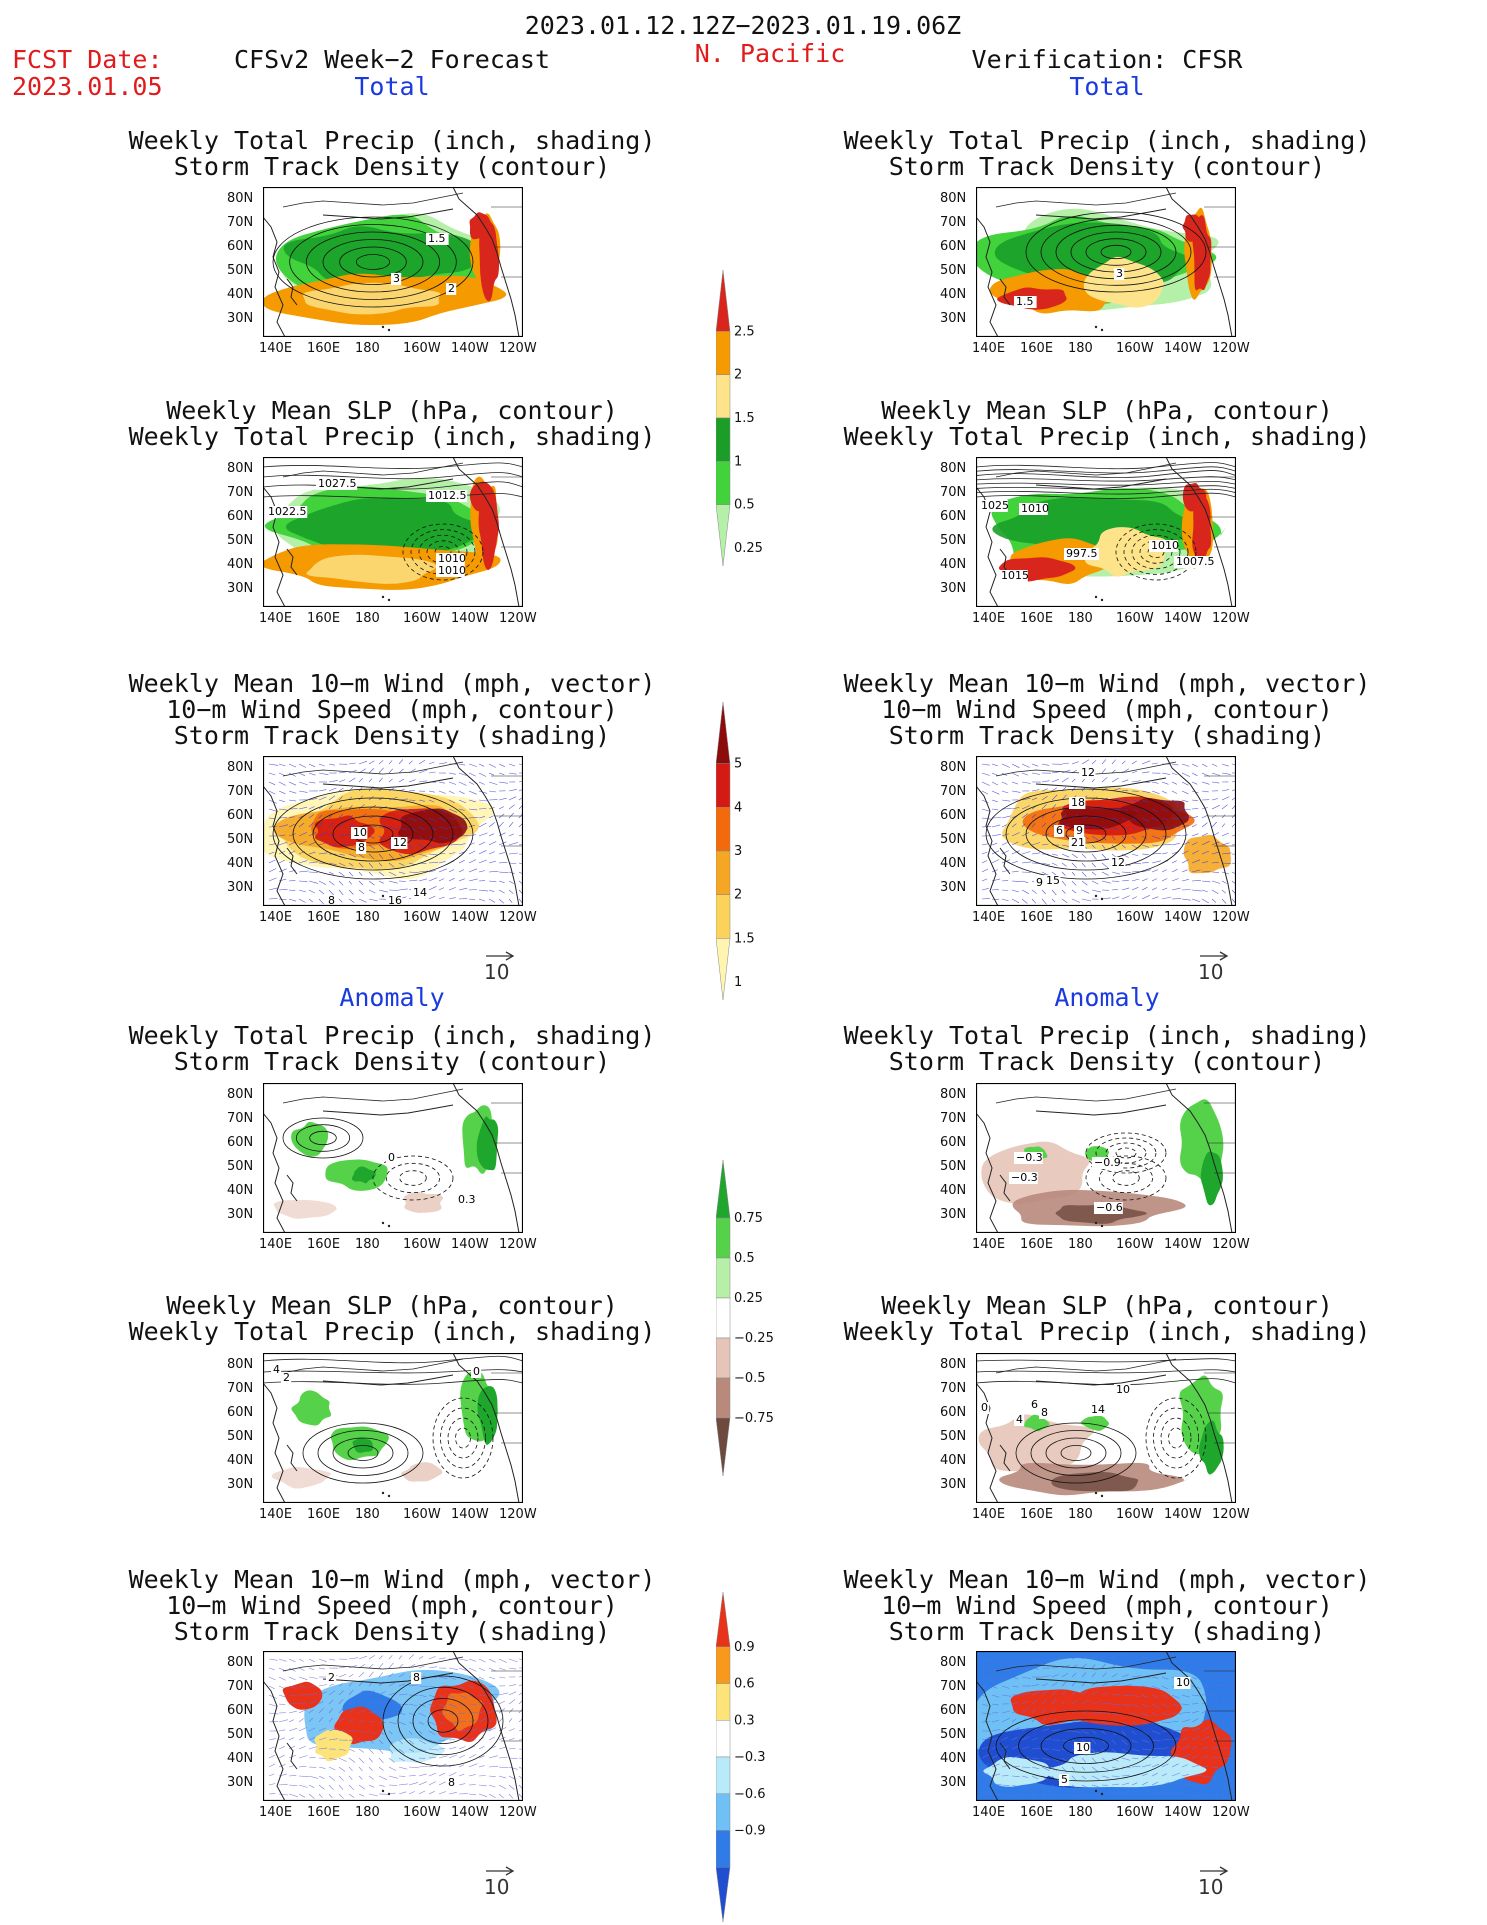  What do you see at coordinates (395, 900) in the screenshot?
I see `contour-label: 16` at bounding box center [395, 900].